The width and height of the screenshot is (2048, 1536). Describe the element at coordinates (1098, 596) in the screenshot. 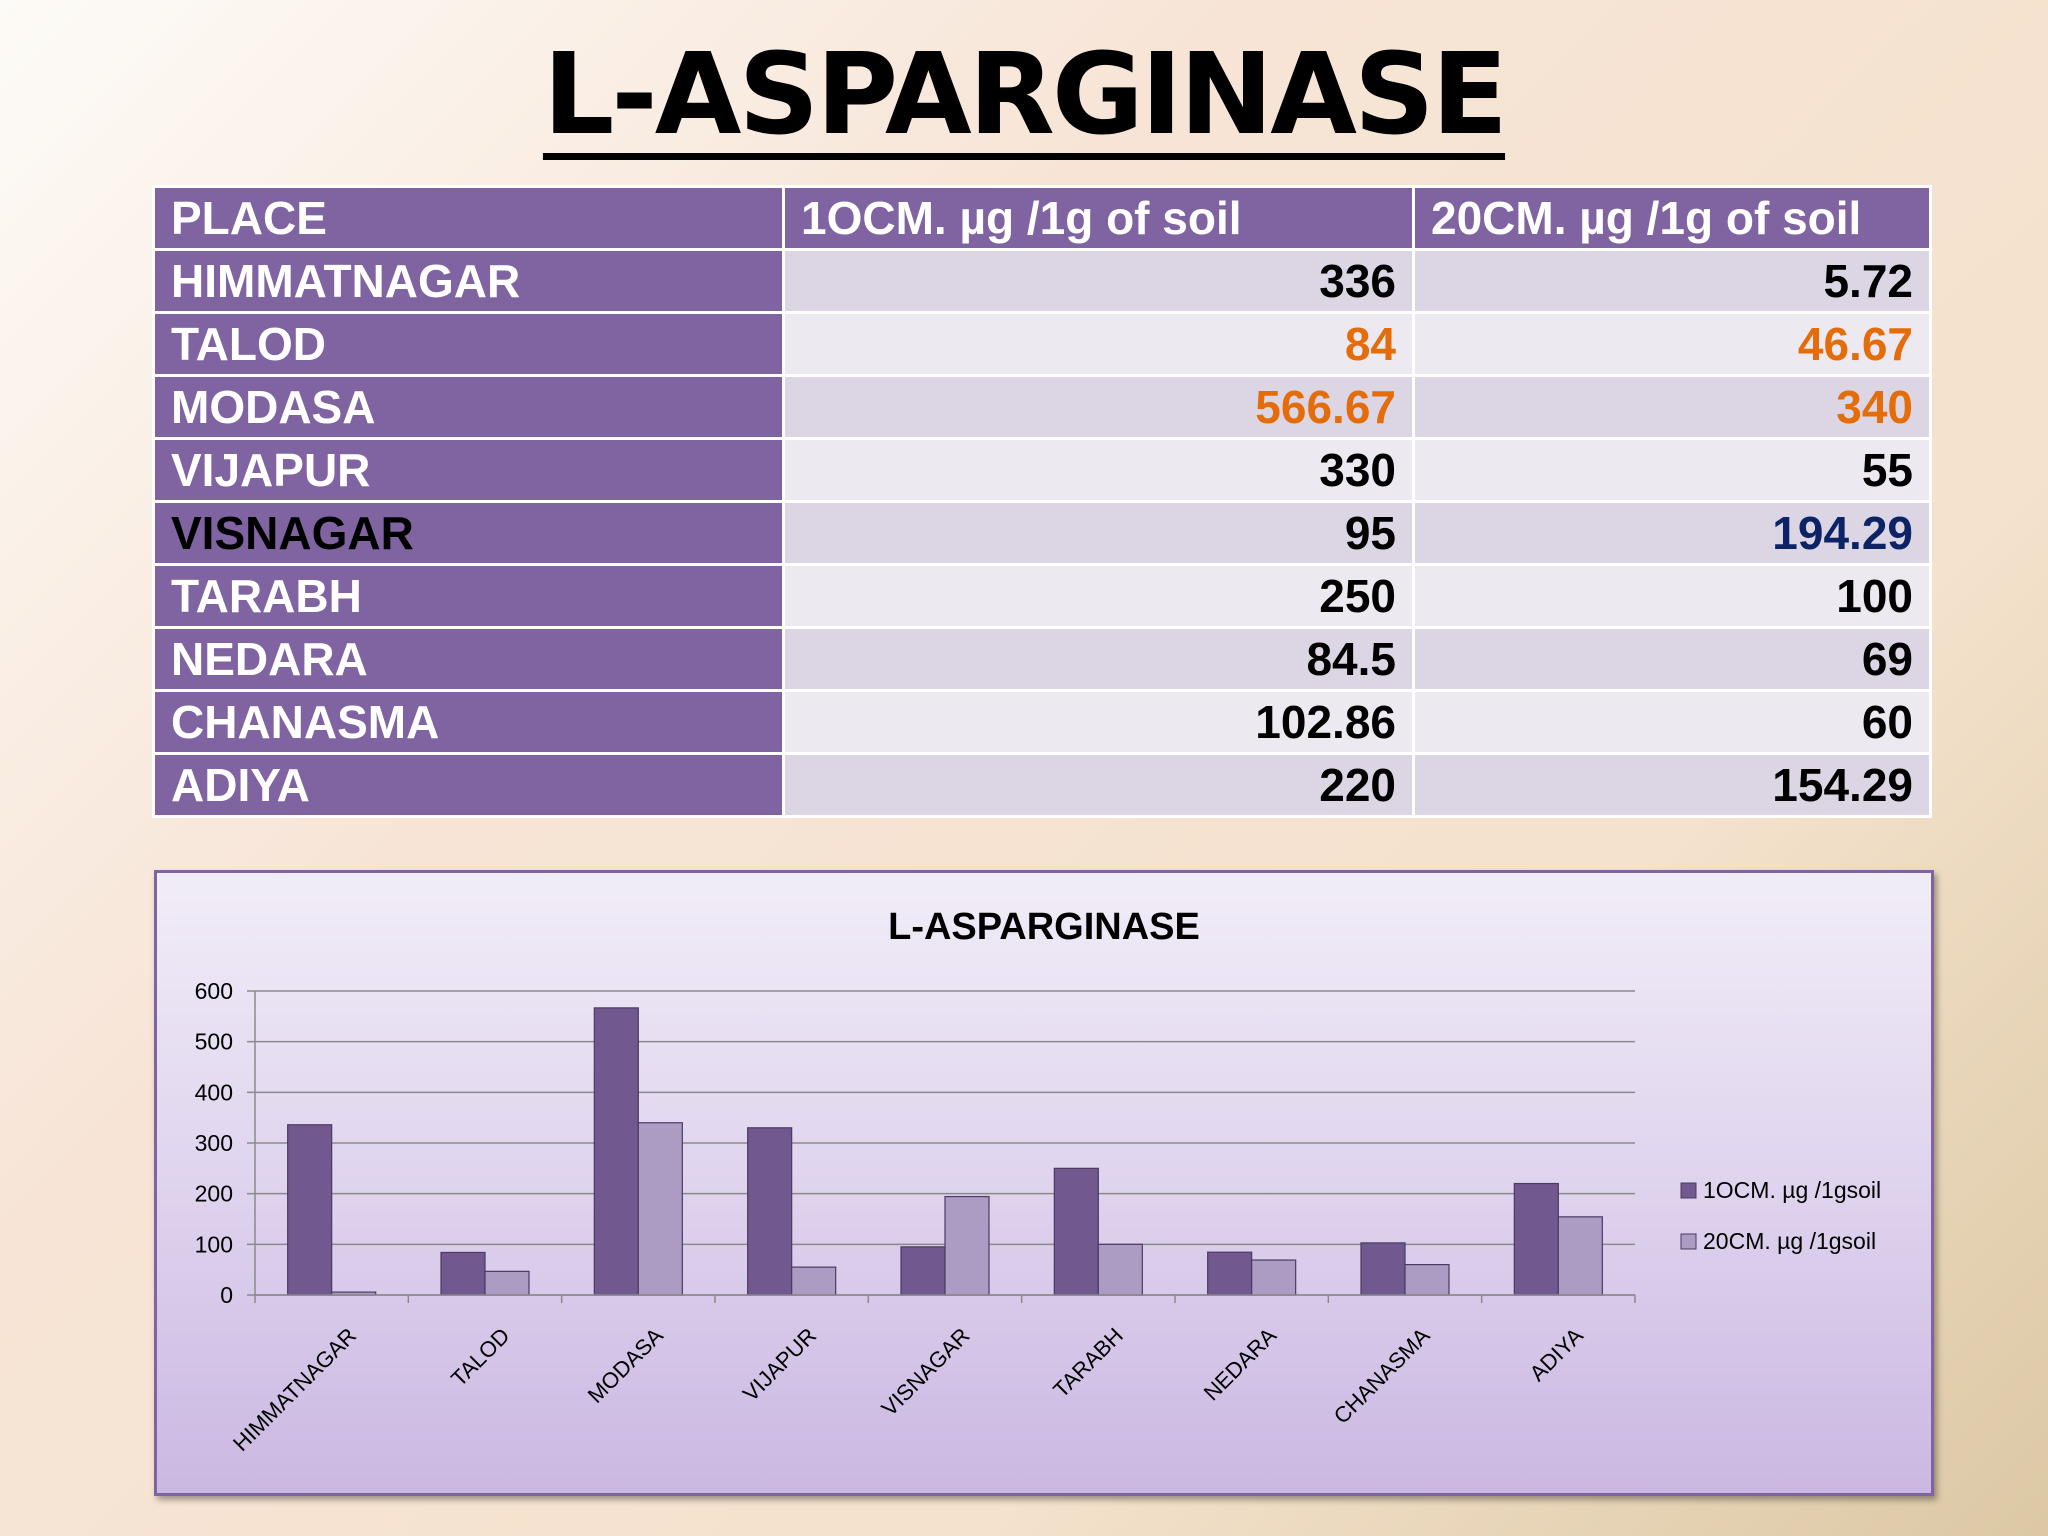

I see `value-10cm-cell: 250` at that location.